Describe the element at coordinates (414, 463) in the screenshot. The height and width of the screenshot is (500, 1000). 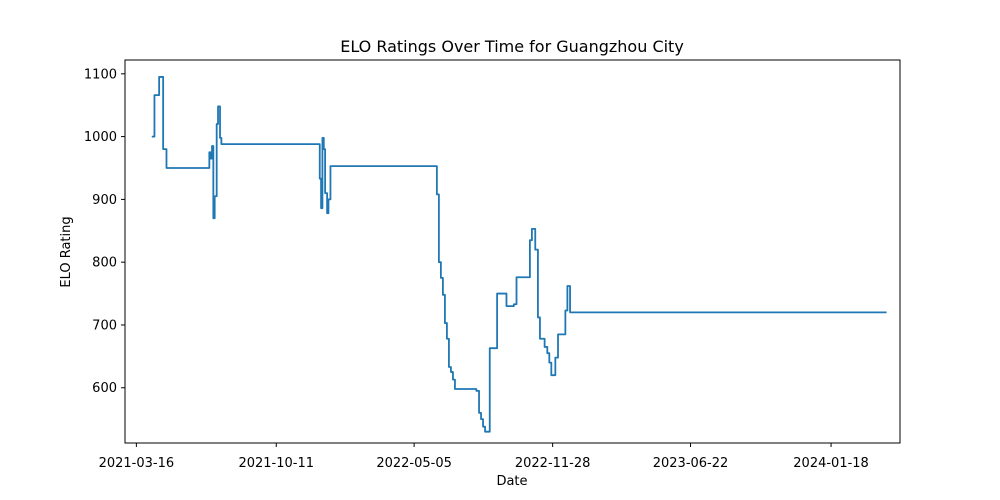
I see `x-tick-label: 2022-05-05` at that location.